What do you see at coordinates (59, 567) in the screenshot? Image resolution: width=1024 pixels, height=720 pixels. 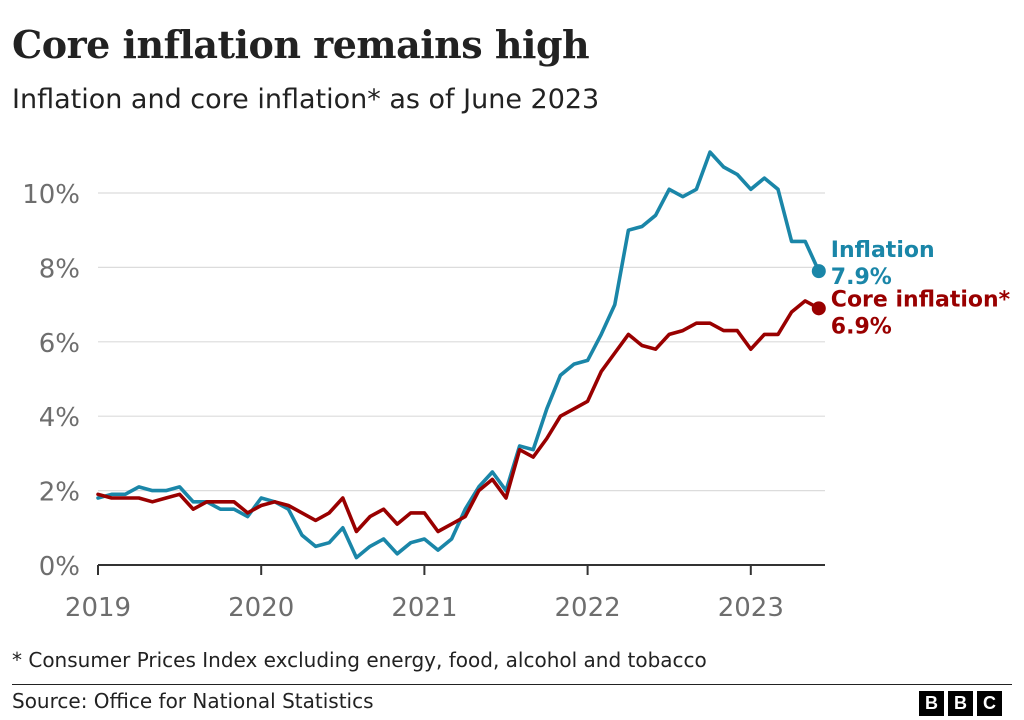 I see `y-tick-label: 0%` at bounding box center [59, 567].